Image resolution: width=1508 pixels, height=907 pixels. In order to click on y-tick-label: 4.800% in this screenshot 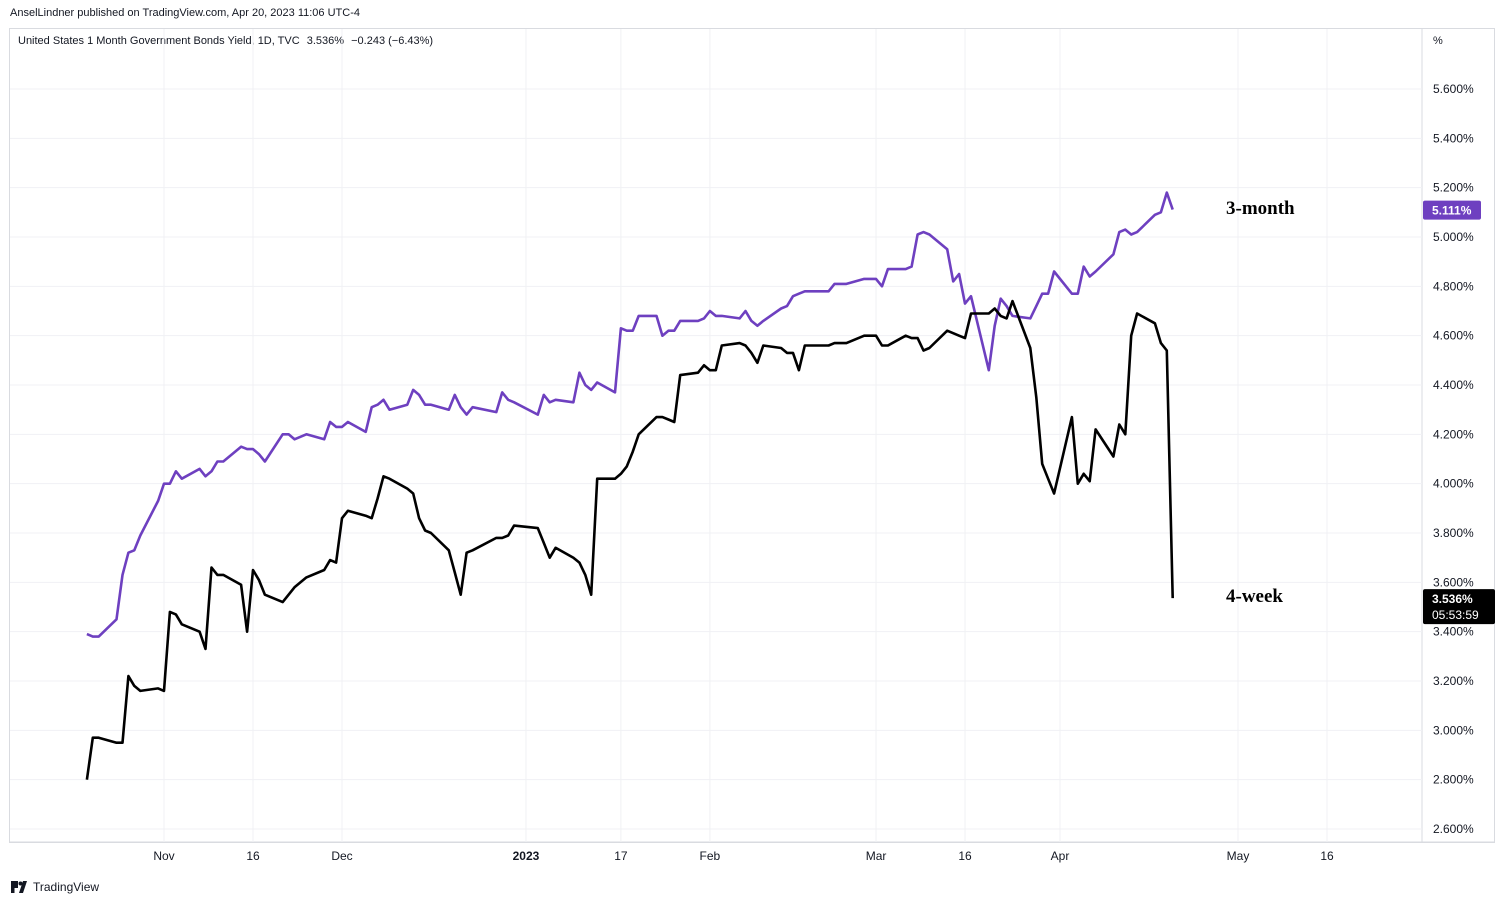, I will do `click(1453, 286)`.